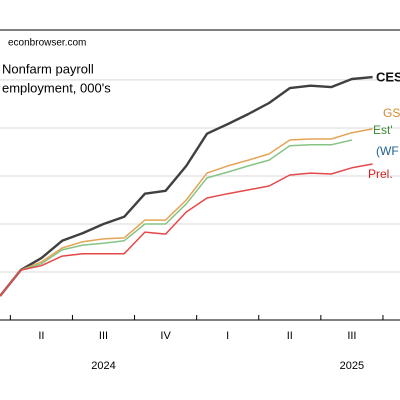  I want to click on chart-title: Nonfarm payroll, so click(48, 68).